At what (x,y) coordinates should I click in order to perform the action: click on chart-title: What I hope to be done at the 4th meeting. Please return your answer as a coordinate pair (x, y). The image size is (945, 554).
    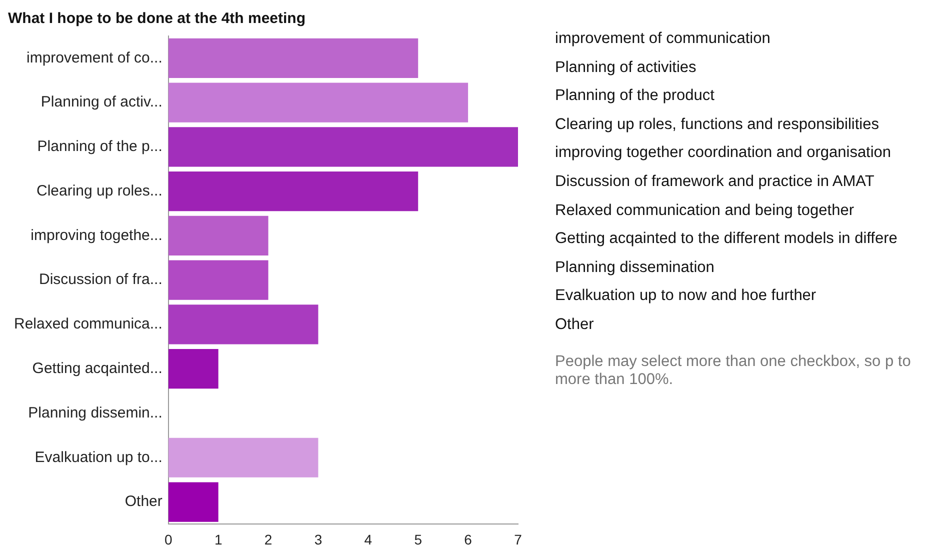
    Looking at the image, I should click on (157, 19).